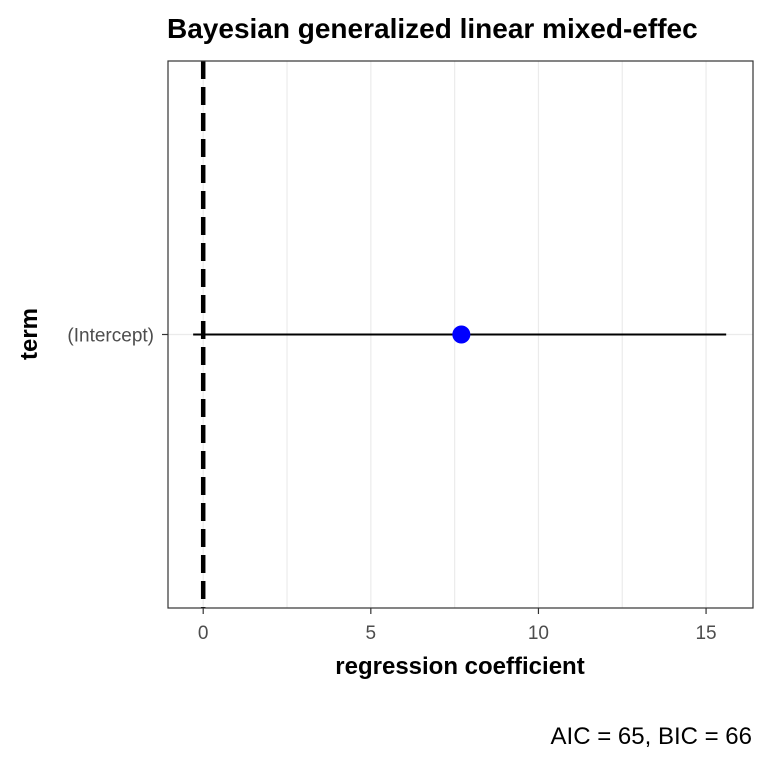 This screenshot has width=768, height=768. I want to click on y-tick-label: (Intercept), so click(110, 336).